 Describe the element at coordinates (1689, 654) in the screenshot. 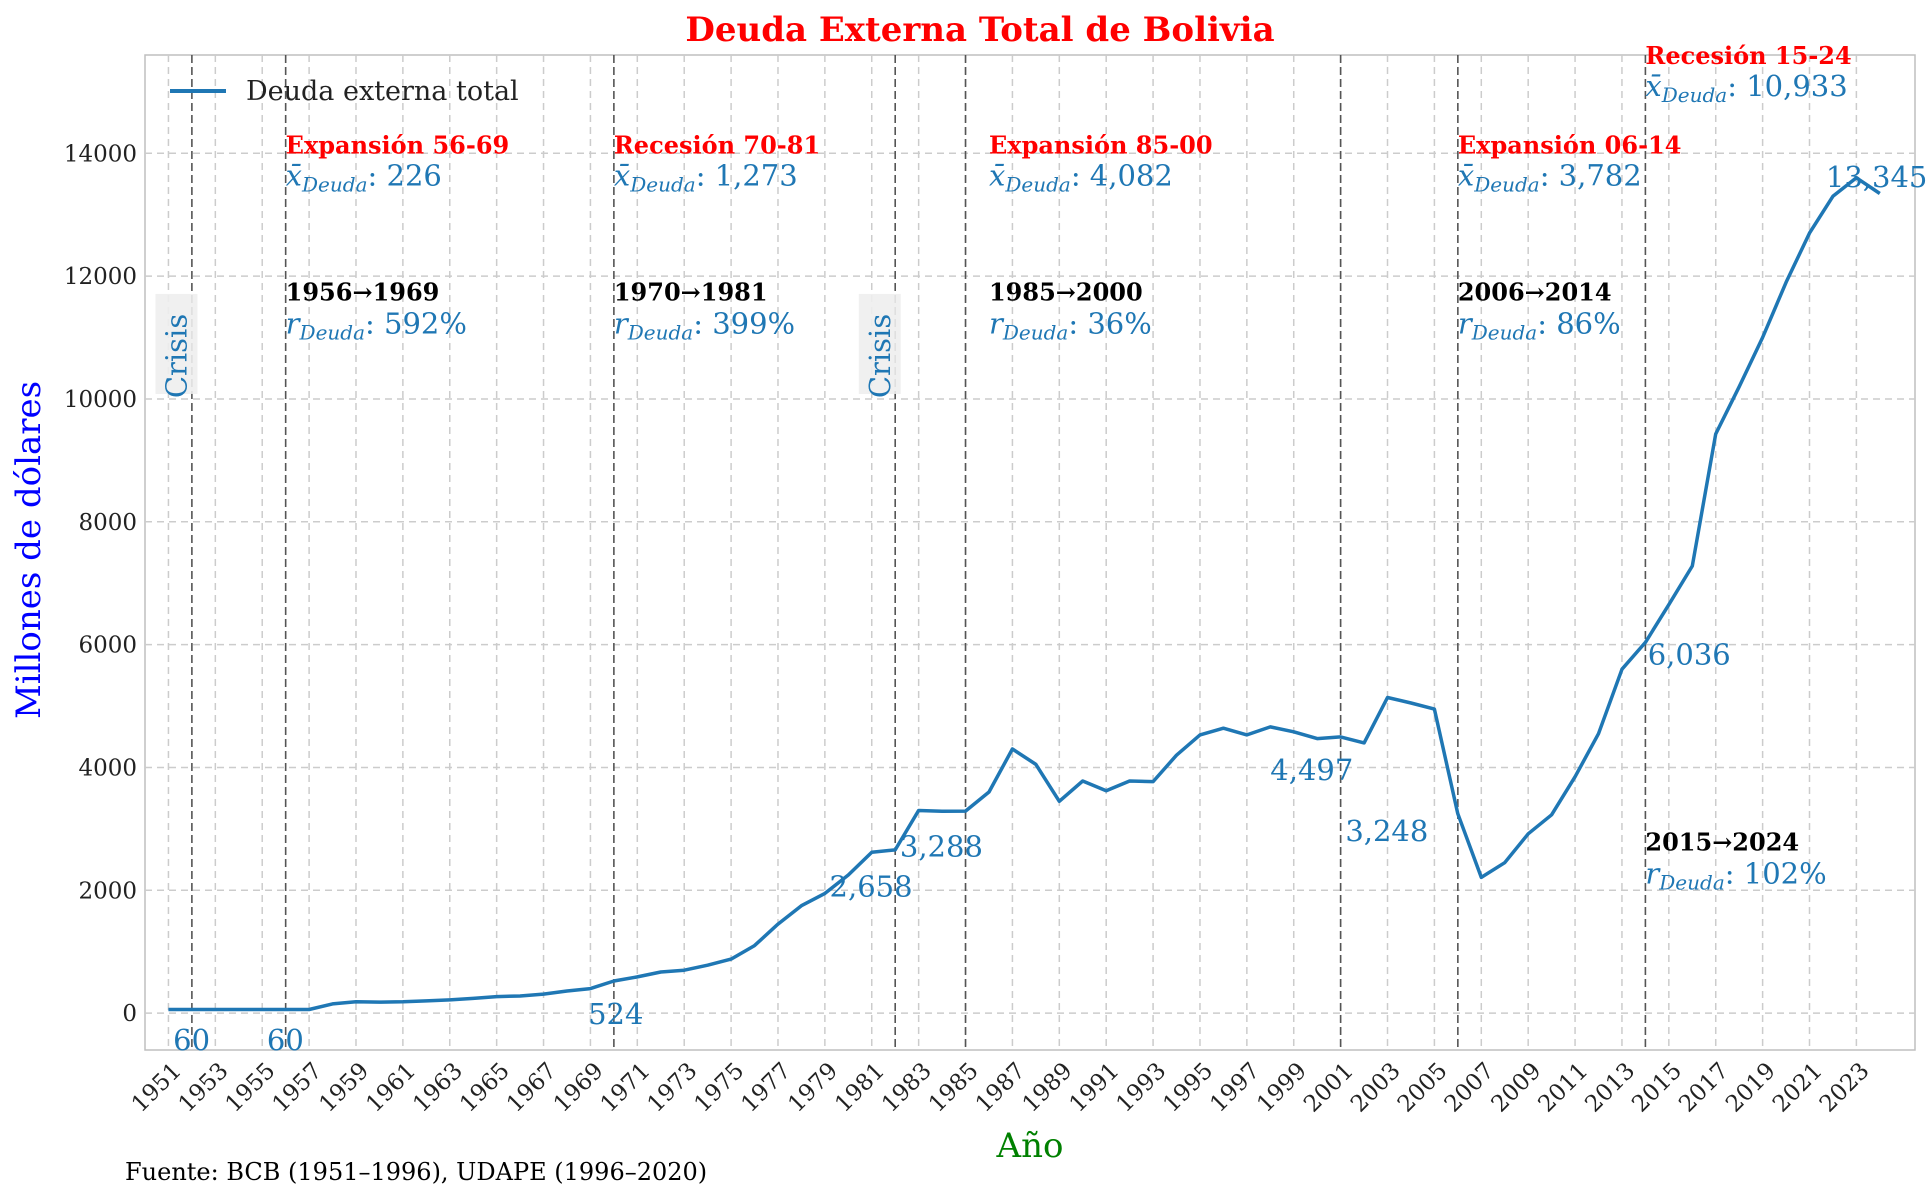

I see `point-value-label: 6,036` at that location.